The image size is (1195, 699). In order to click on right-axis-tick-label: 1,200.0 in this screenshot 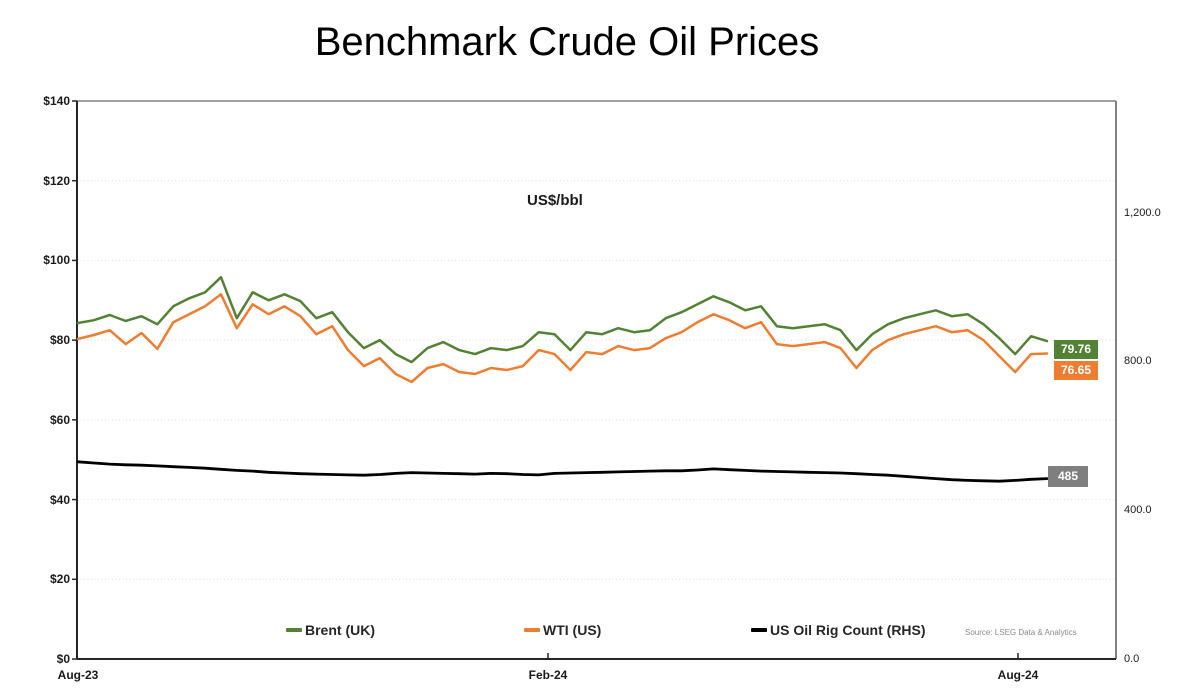, I will do `click(1142, 212)`.